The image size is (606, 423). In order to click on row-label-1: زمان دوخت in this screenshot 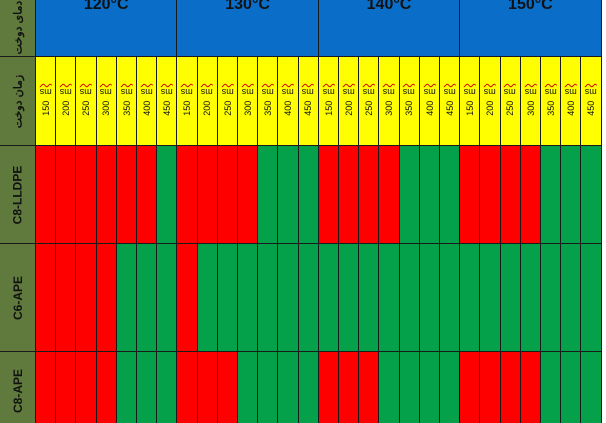, I will do `click(18, 101)`.